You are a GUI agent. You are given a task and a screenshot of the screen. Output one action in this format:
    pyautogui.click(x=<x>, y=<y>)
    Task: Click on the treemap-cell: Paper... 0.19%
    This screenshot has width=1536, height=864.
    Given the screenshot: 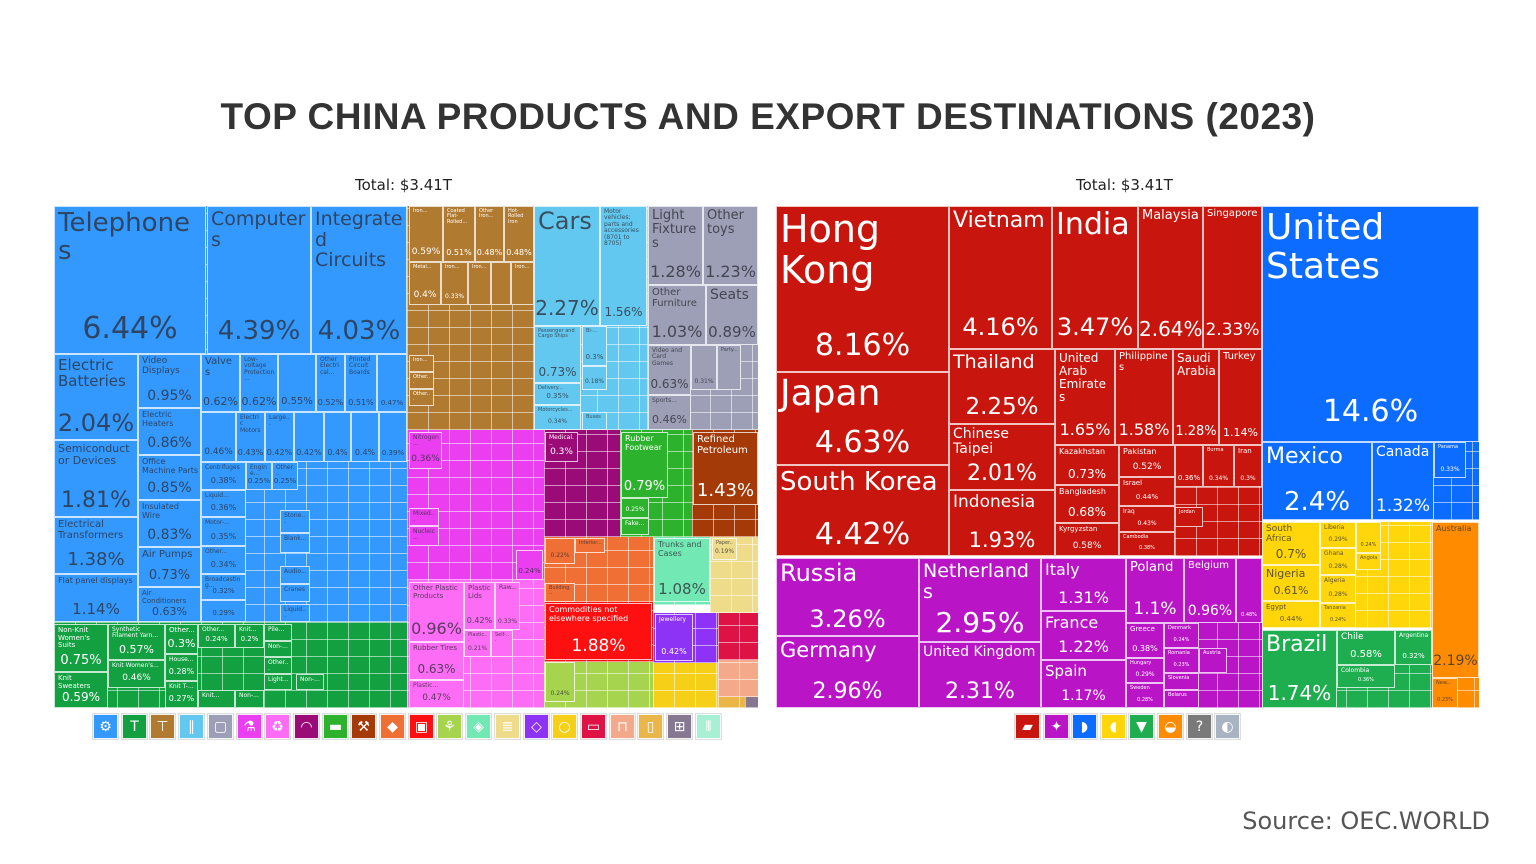 What is the action you would take?
    pyautogui.click(x=724, y=549)
    